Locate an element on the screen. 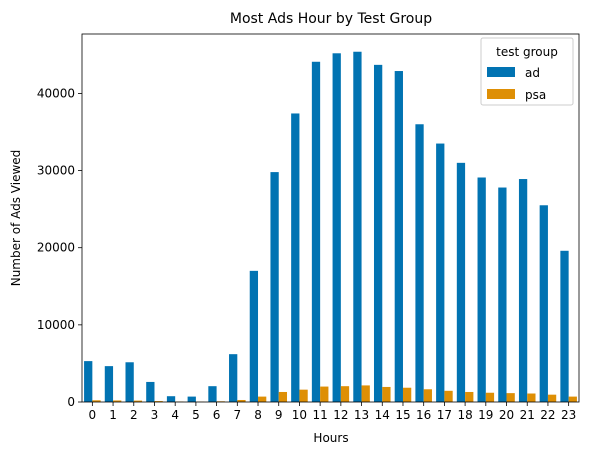 The image size is (589, 455). y-tick-label: 0 is located at coordinates (71, 402).